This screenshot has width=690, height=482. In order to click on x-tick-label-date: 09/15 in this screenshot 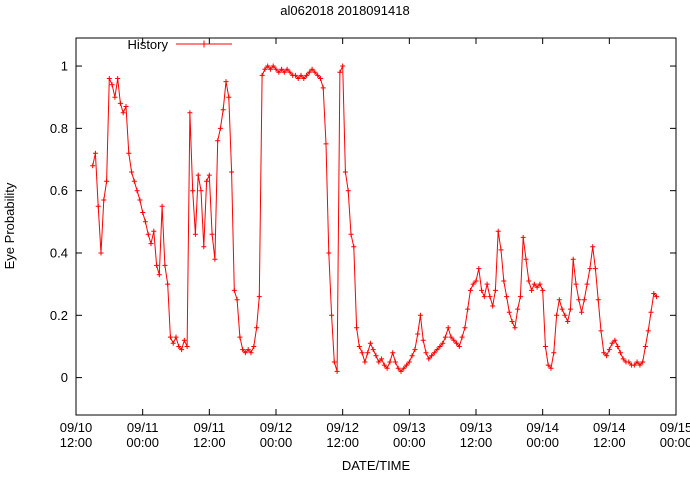, I will do `click(675, 427)`.